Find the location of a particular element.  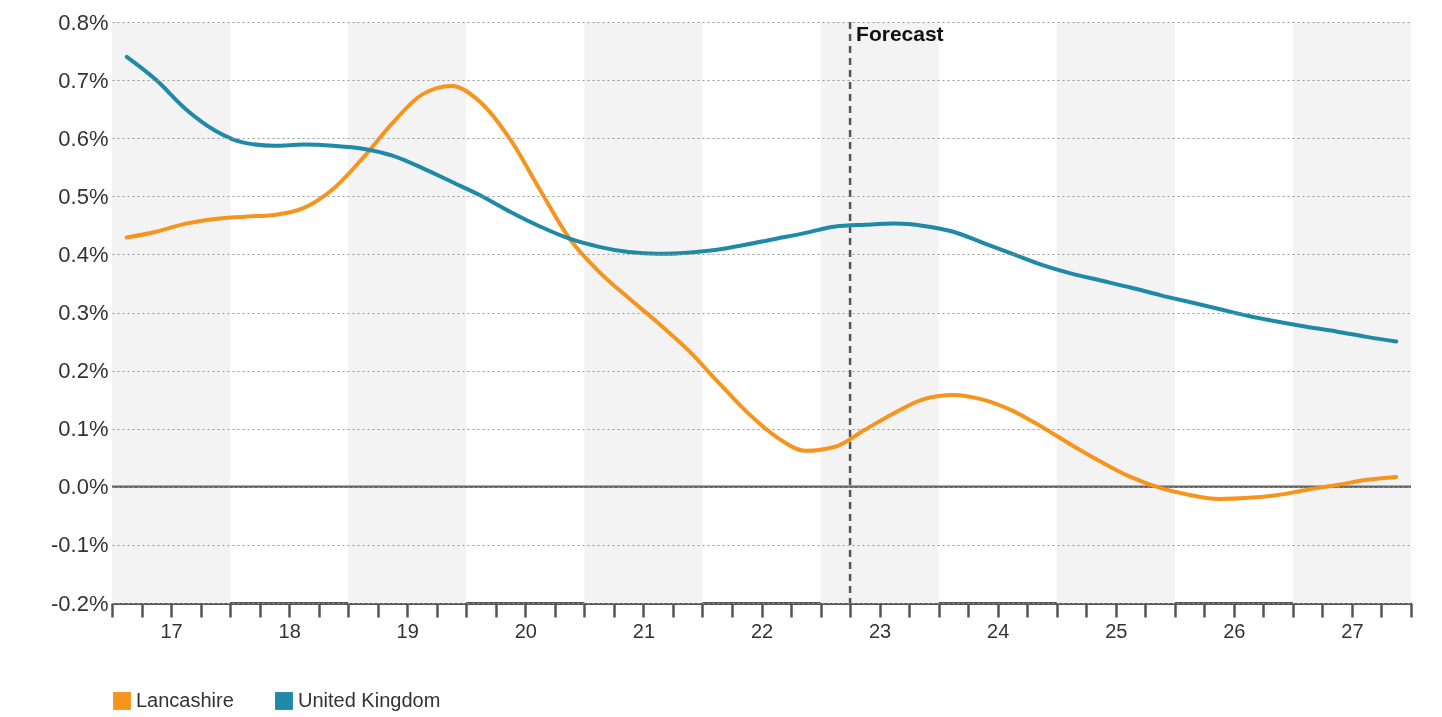

x-tick-label: 24 is located at coordinates (998, 630).